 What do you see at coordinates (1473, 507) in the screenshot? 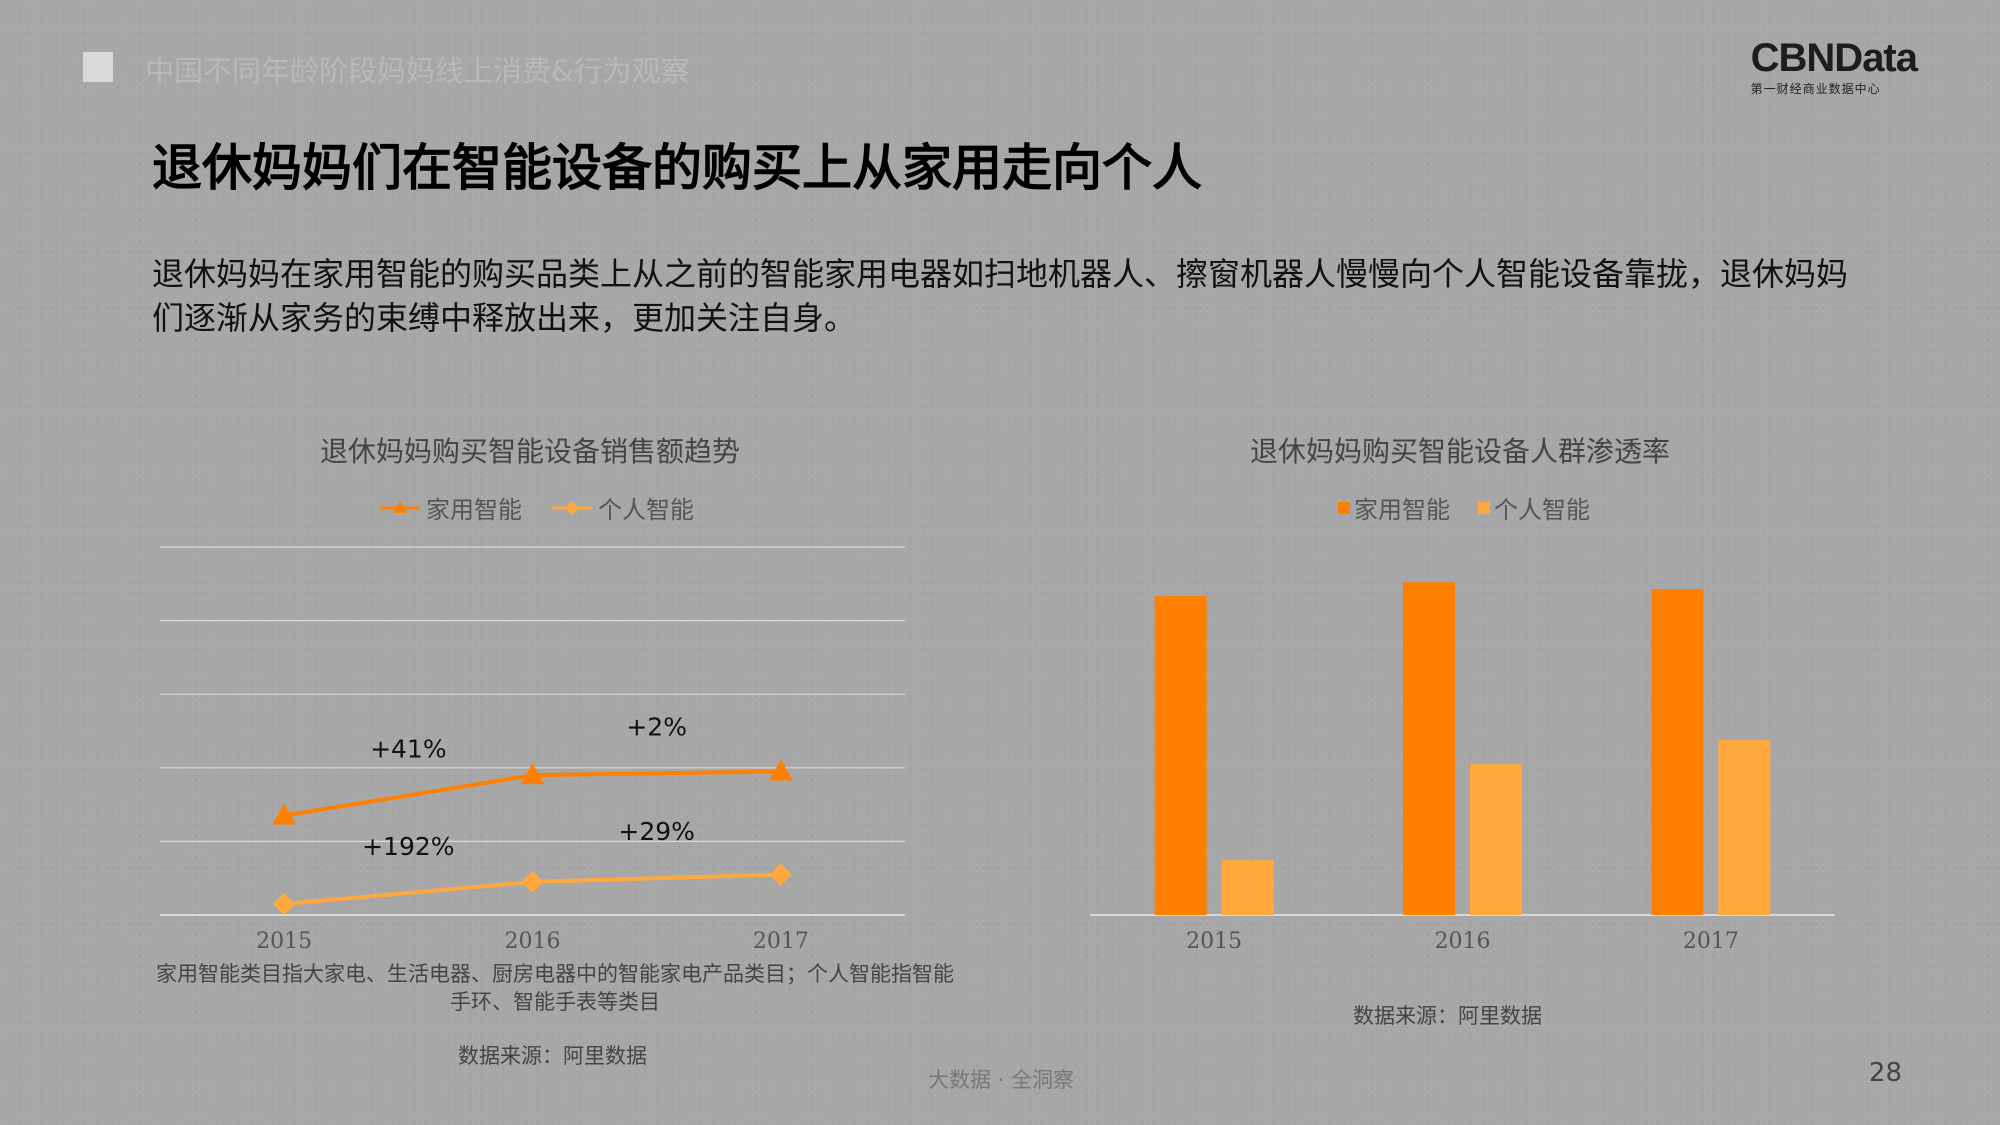
I see `right-chart-legend: 家用智能 个人智能` at bounding box center [1473, 507].